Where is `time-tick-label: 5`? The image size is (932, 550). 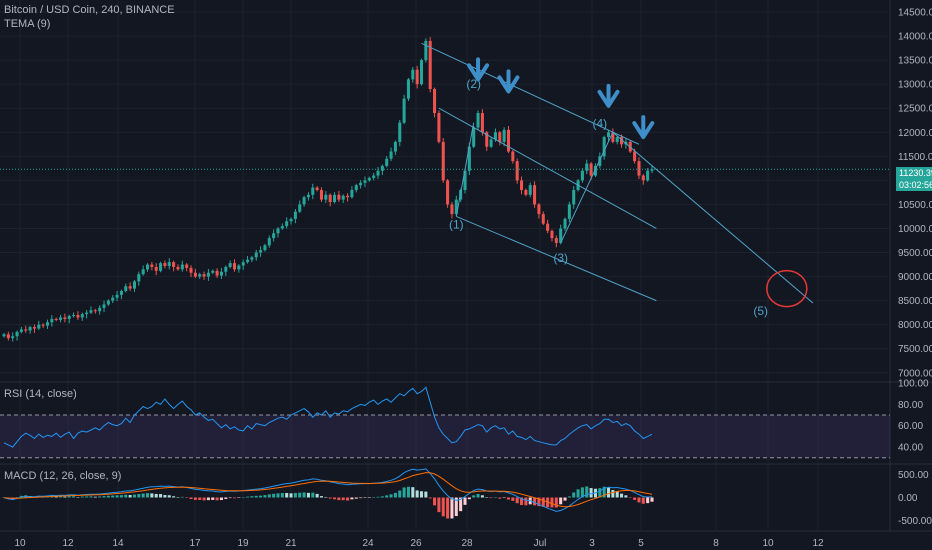 time-tick-label: 5 is located at coordinates (641, 543).